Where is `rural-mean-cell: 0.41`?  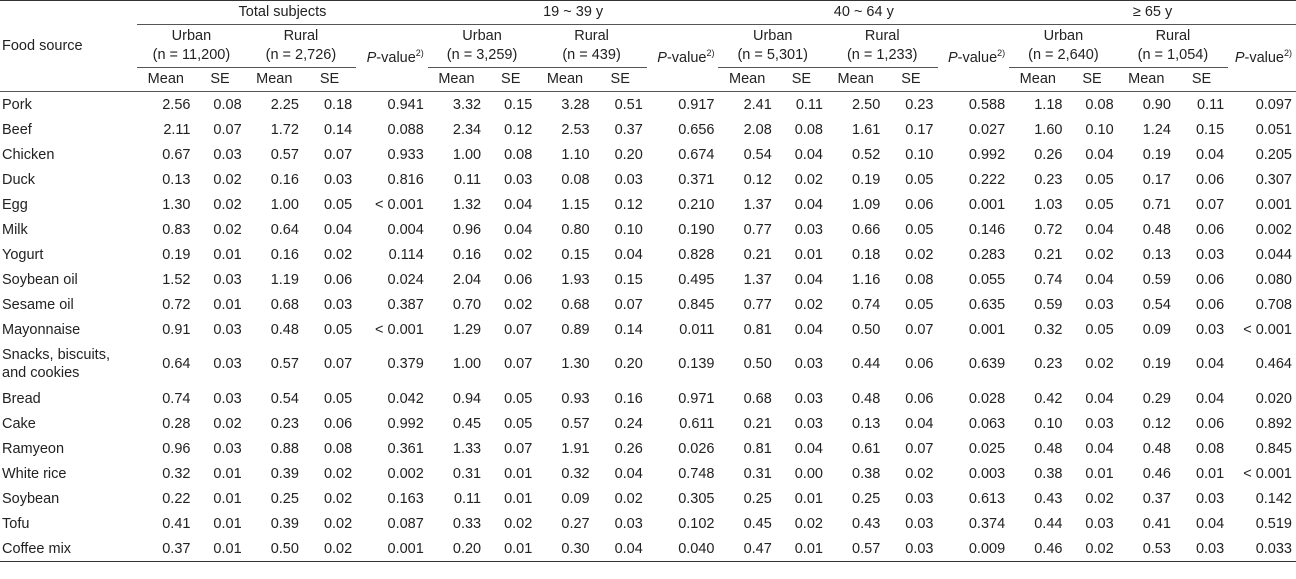 rural-mean-cell: 0.41 is located at coordinates (1156, 523).